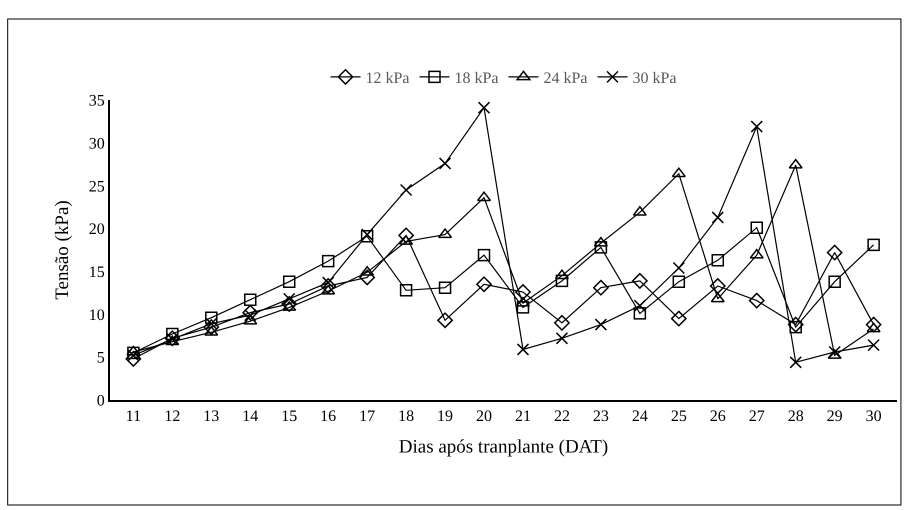  Describe the element at coordinates (484, 417) in the screenshot. I see `x-tick-label: 20` at that location.